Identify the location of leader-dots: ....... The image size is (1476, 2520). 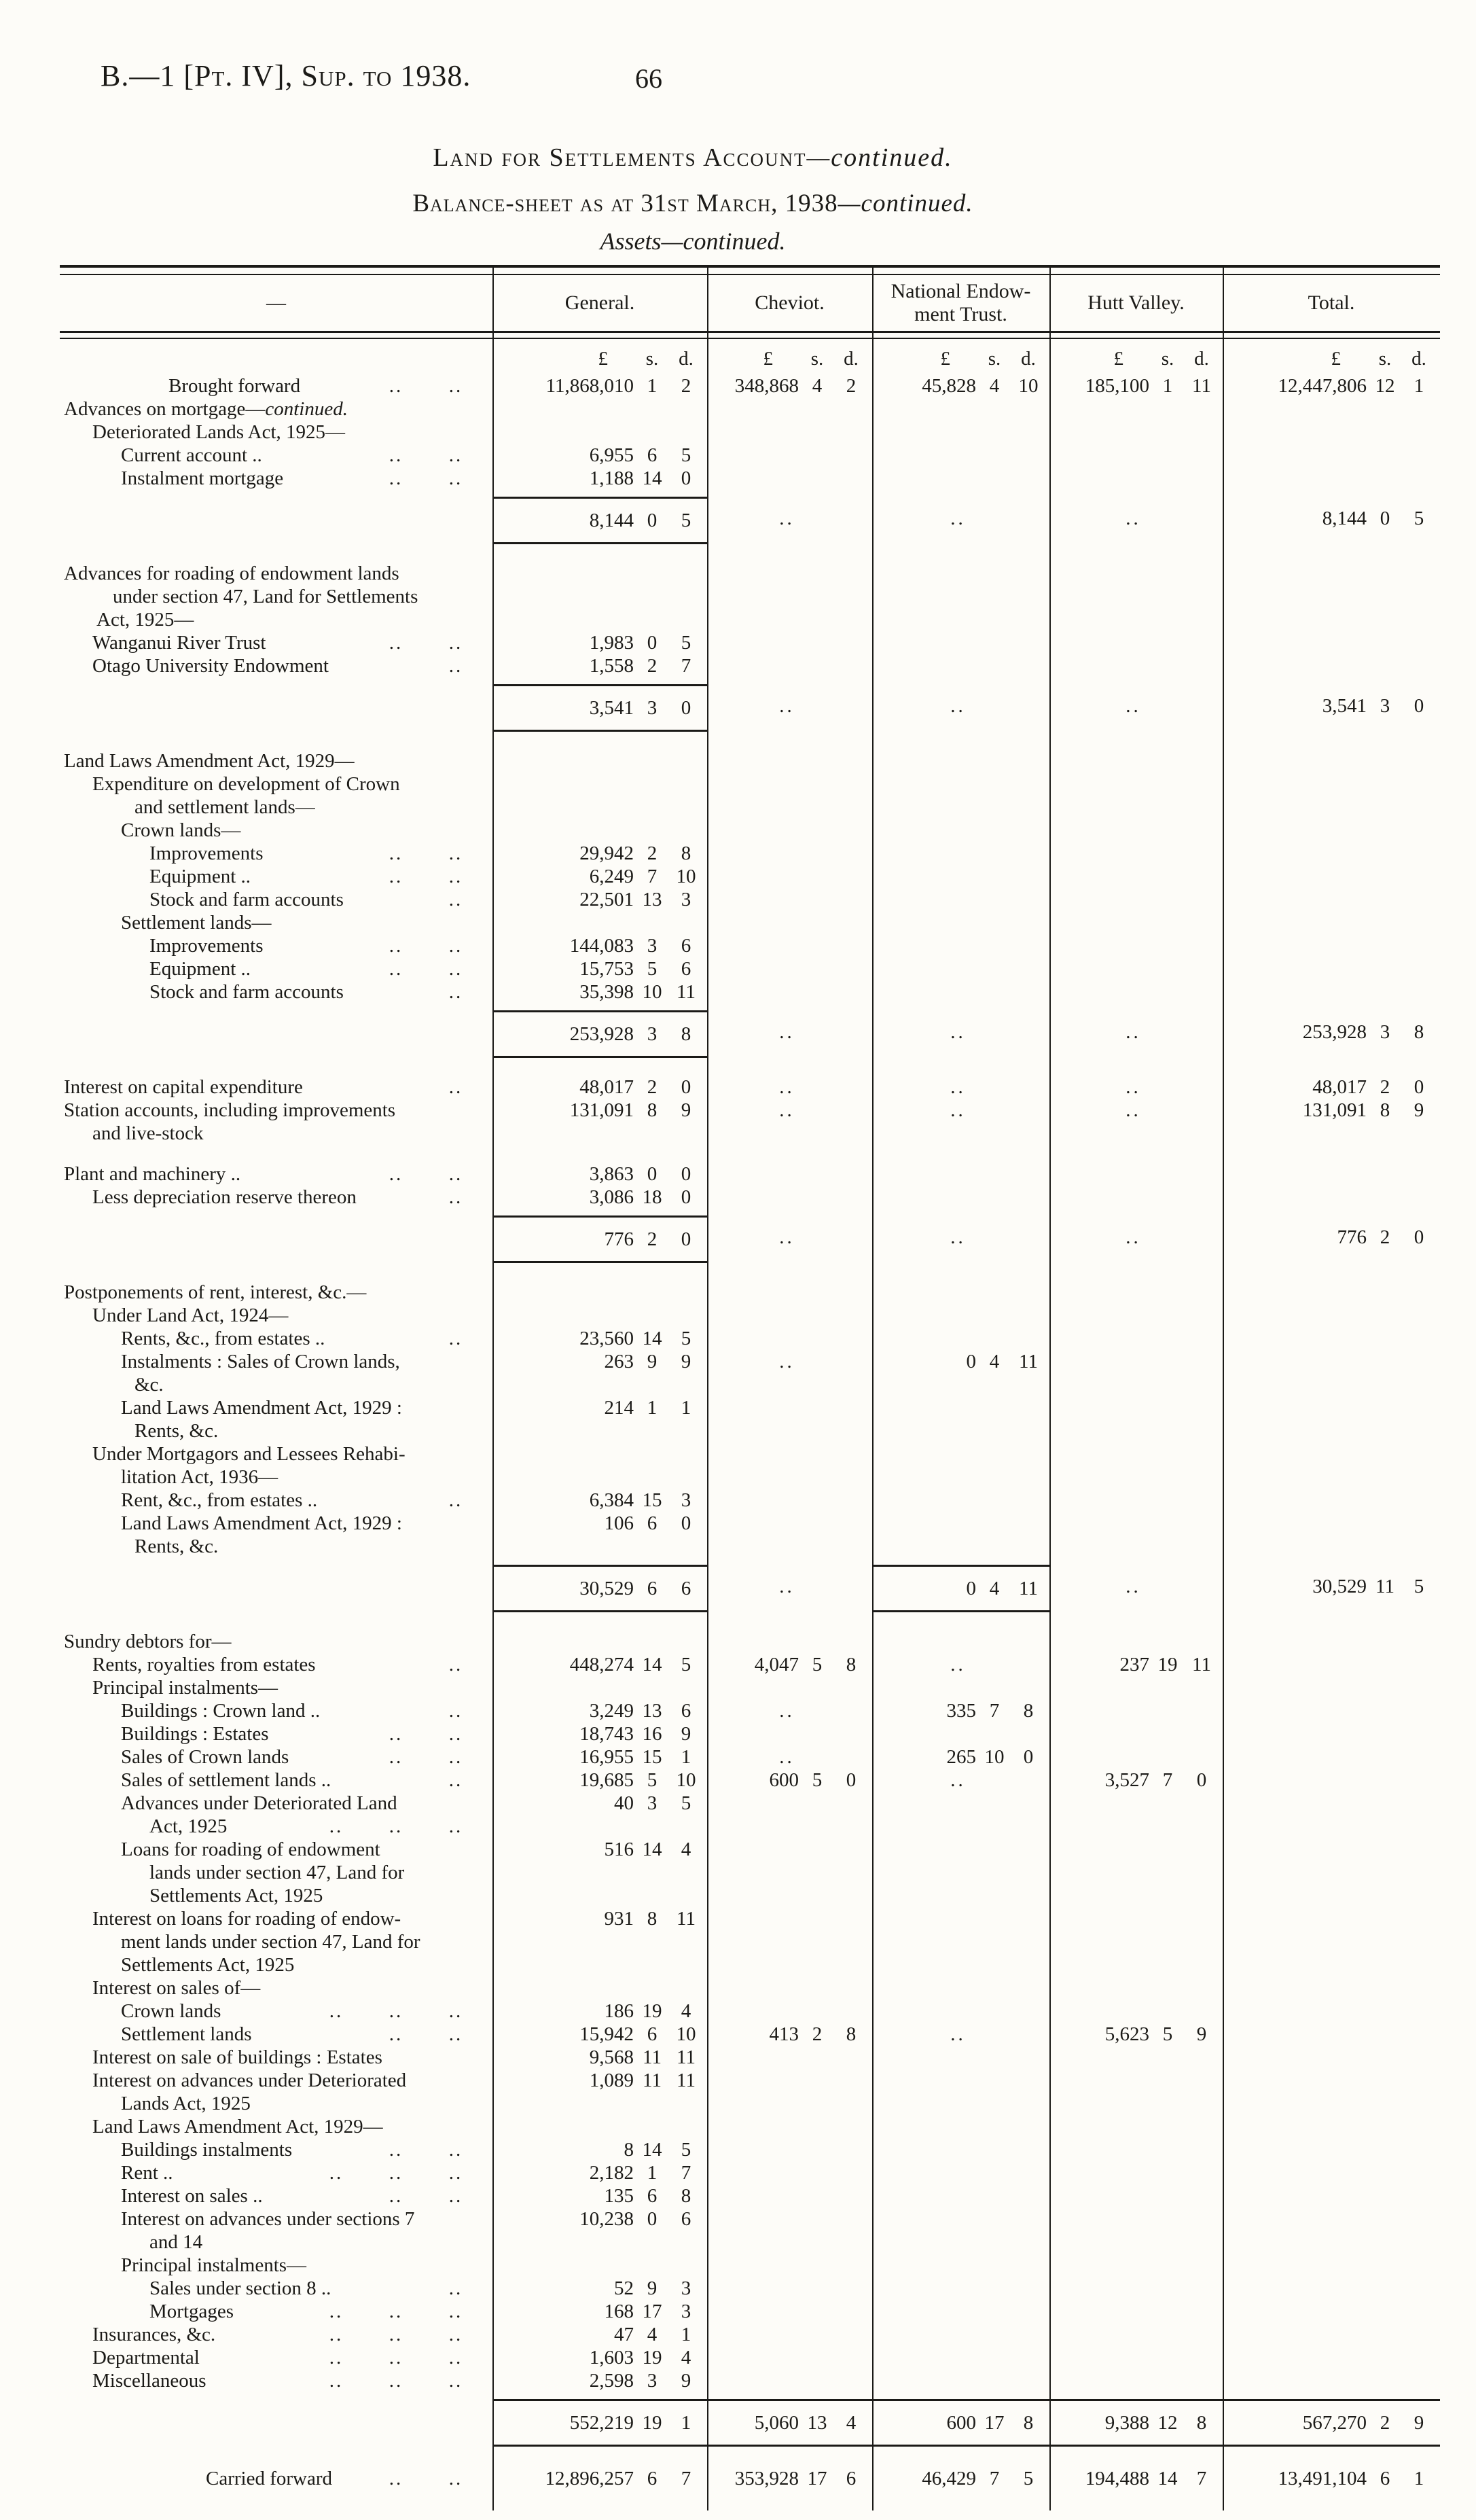
(396, 2172).